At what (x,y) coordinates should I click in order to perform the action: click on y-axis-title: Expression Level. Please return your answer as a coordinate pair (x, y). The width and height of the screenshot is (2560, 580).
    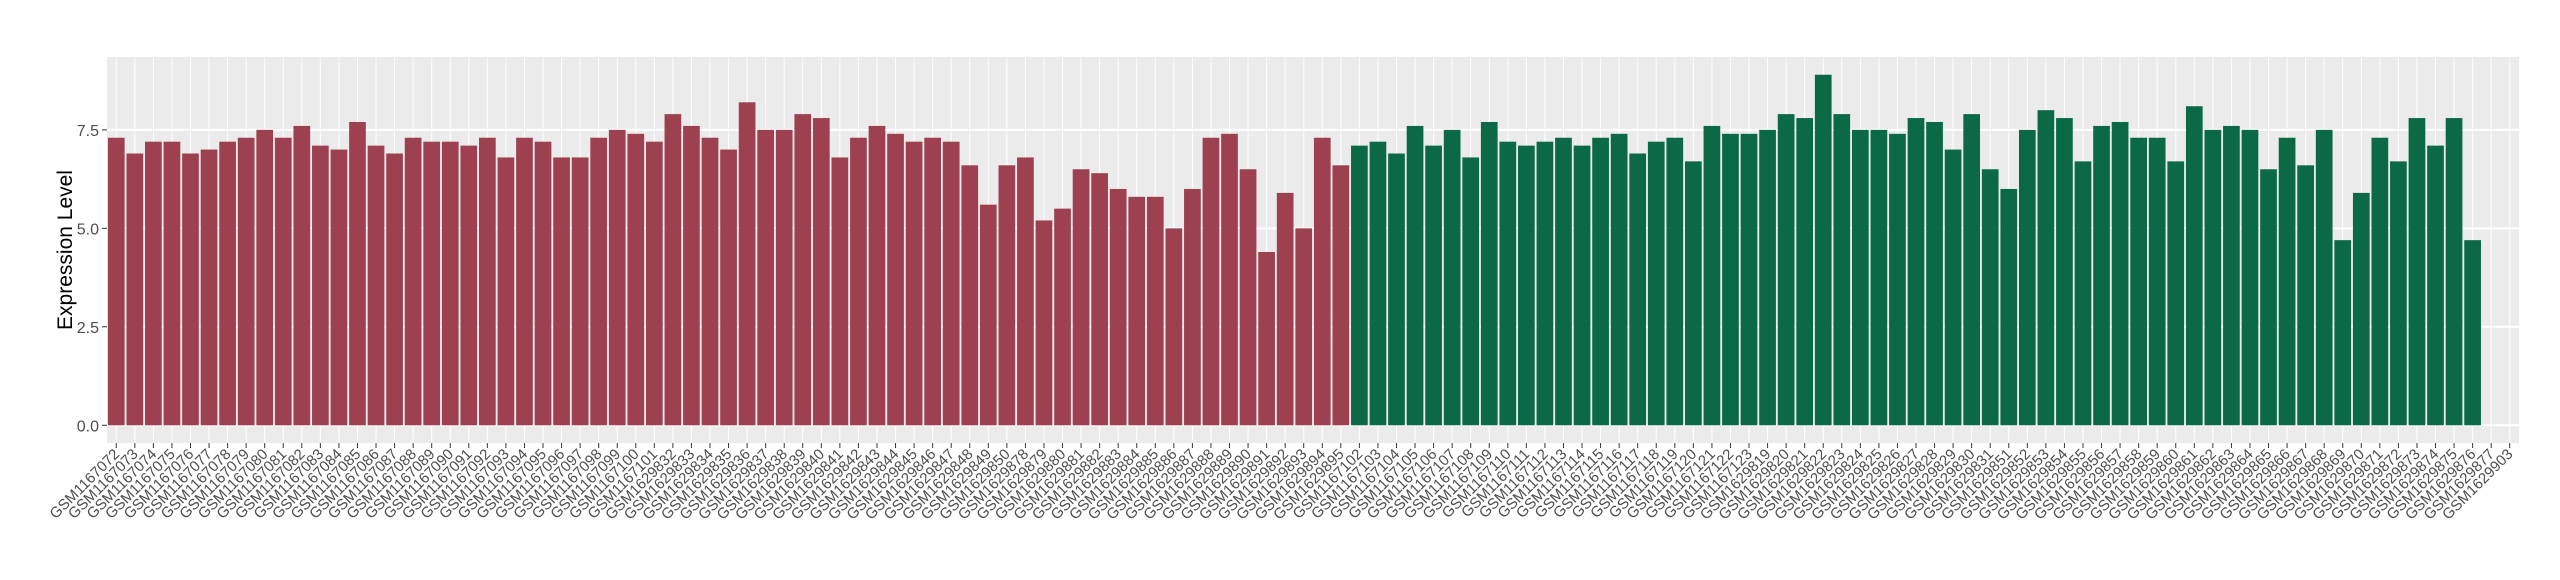
    Looking at the image, I should click on (65, 250).